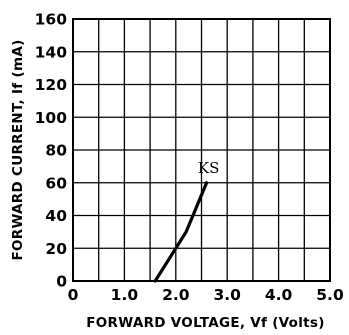  Describe the element at coordinates (125, 295) in the screenshot. I see `x-tick-label: 1.0` at that location.